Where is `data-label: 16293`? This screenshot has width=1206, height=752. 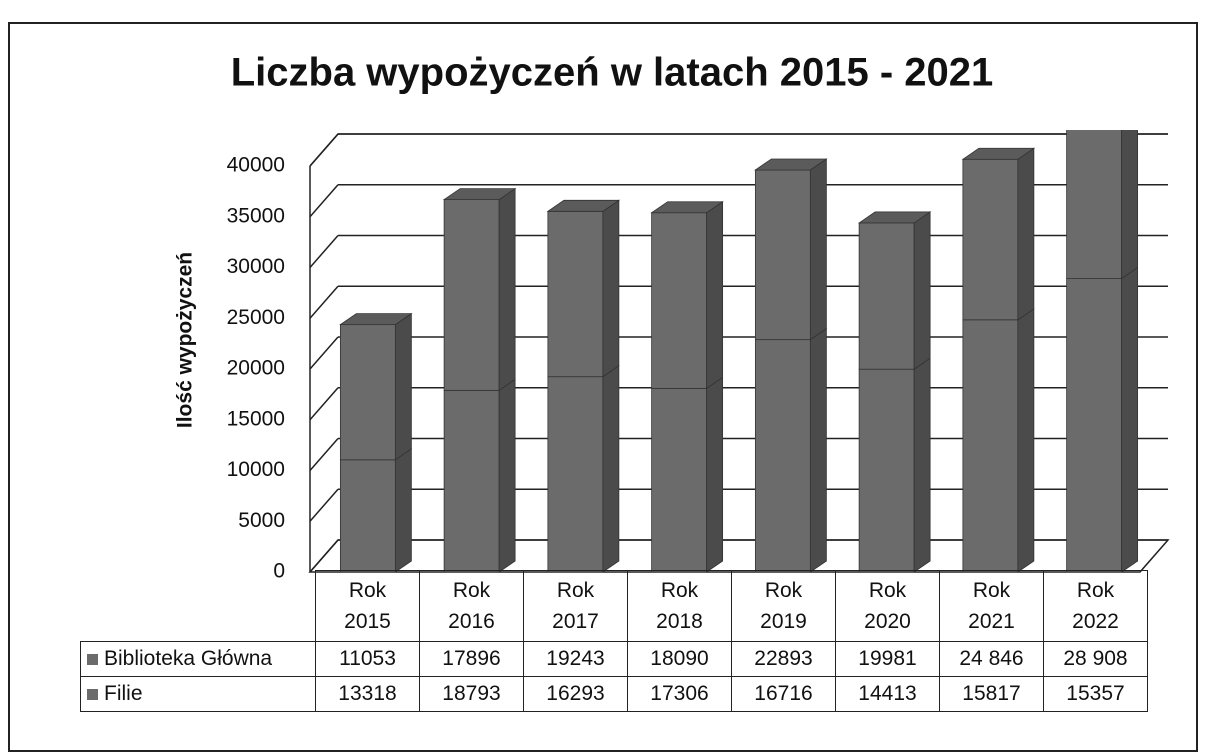
data-label: 16293 is located at coordinates (575, 694).